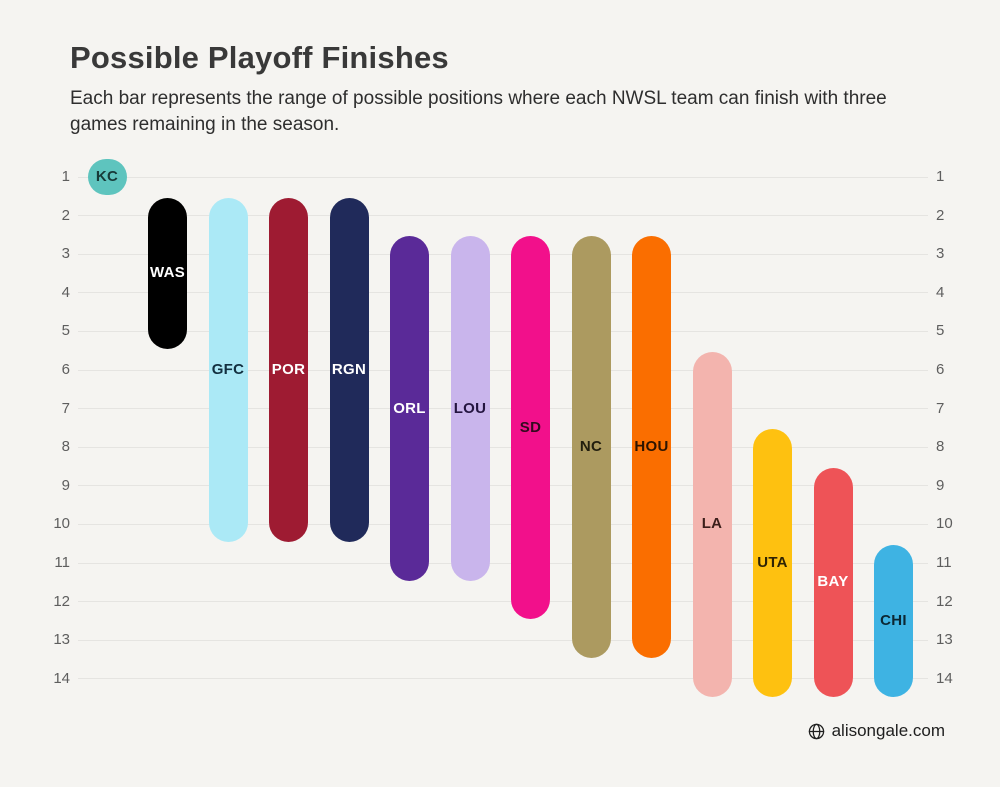 Image resolution: width=1000 pixels, height=787 pixels. Describe the element at coordinates (940, 331) in the screenshot. I see `y-tick-right-5: 5` at that location.